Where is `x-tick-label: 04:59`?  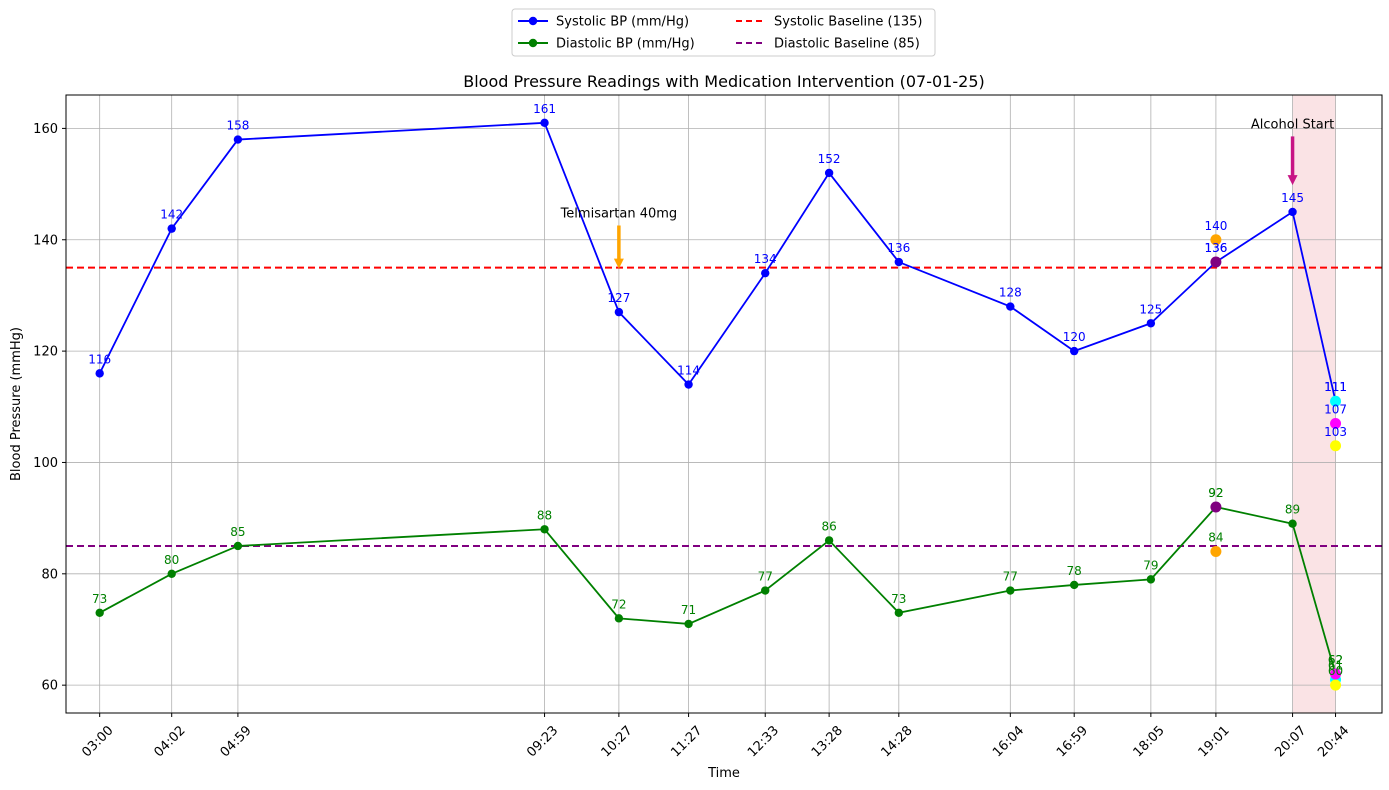 x-tick-label: 04:59 is located at coordinates (236, 741).